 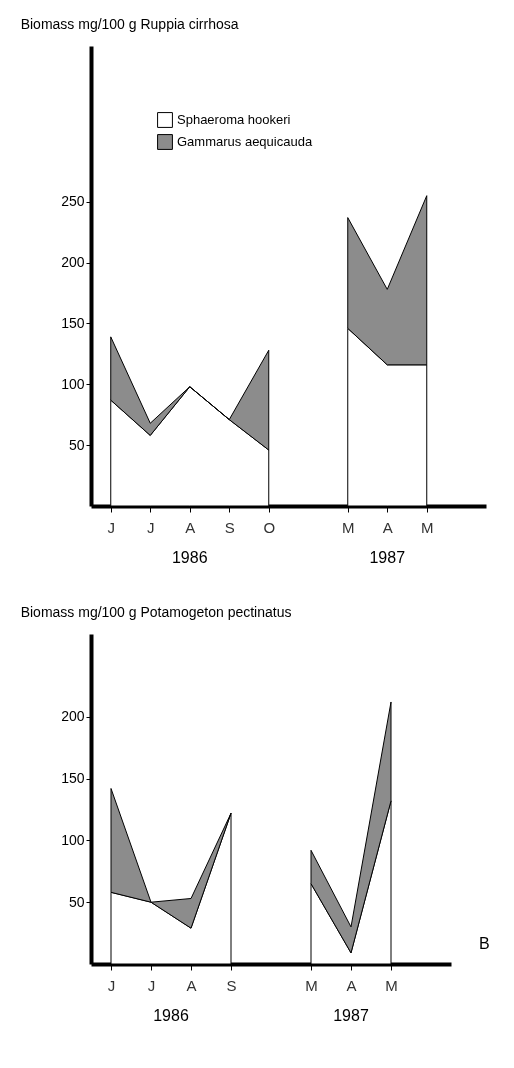 What do you see at coordinates (269, 527) in the screenshot?
I see `x-tick-label: O` at bounding box center [269, 527].